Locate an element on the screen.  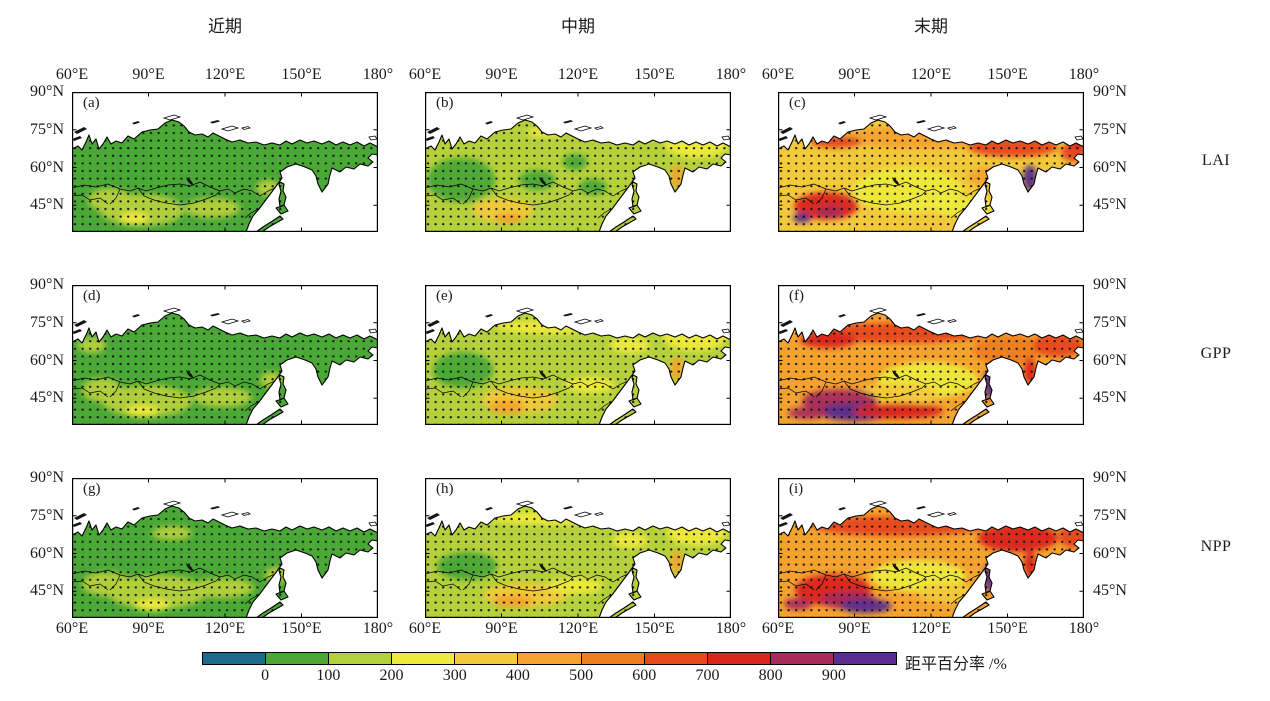
panel-letter: (d) is located at coordinates (92, 296).